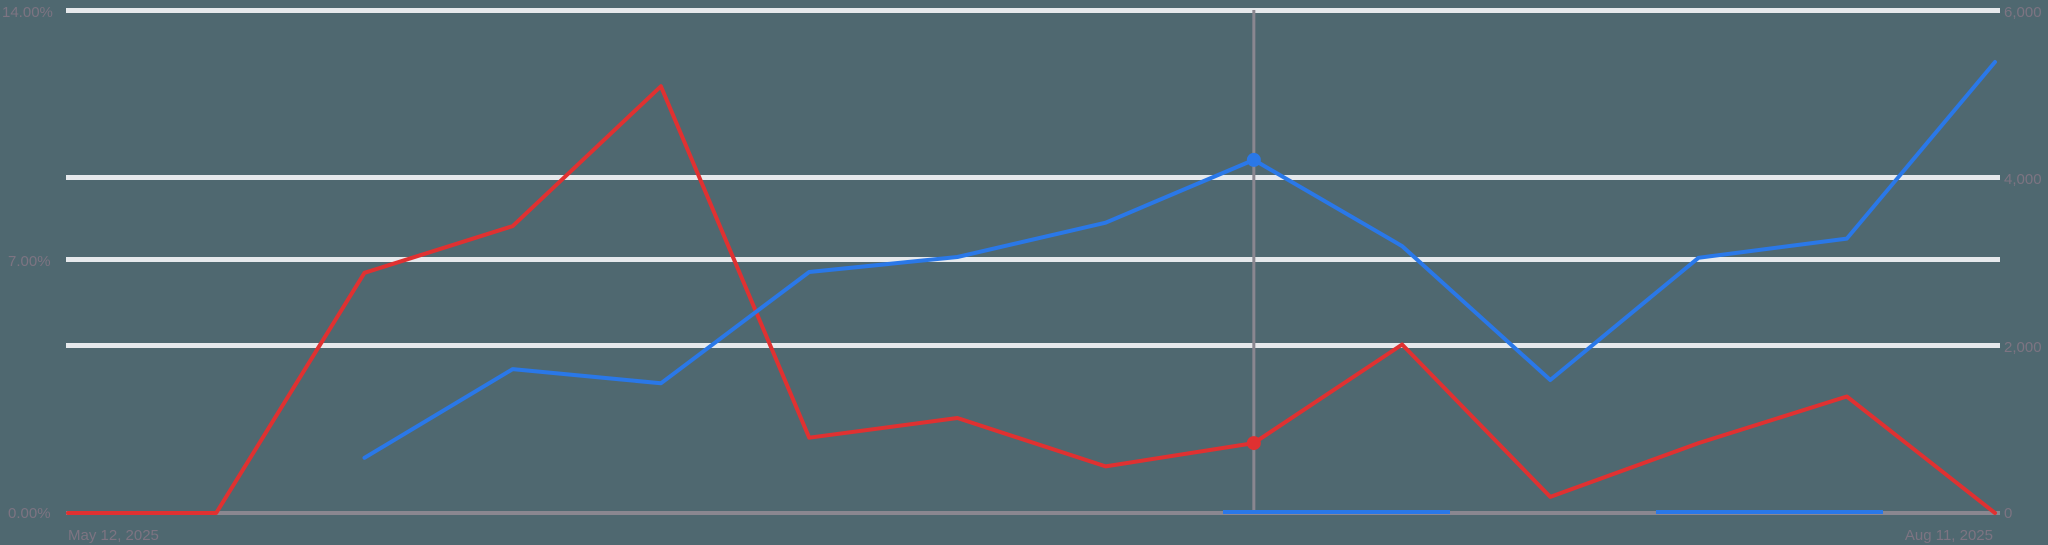 The width and height of the screenshot is (2048, 545). What do you see at coordinates (2023, 12) in the screenshot?
I see `right-axis-label-6000: 6,000` at bounding box center [2023, 12].